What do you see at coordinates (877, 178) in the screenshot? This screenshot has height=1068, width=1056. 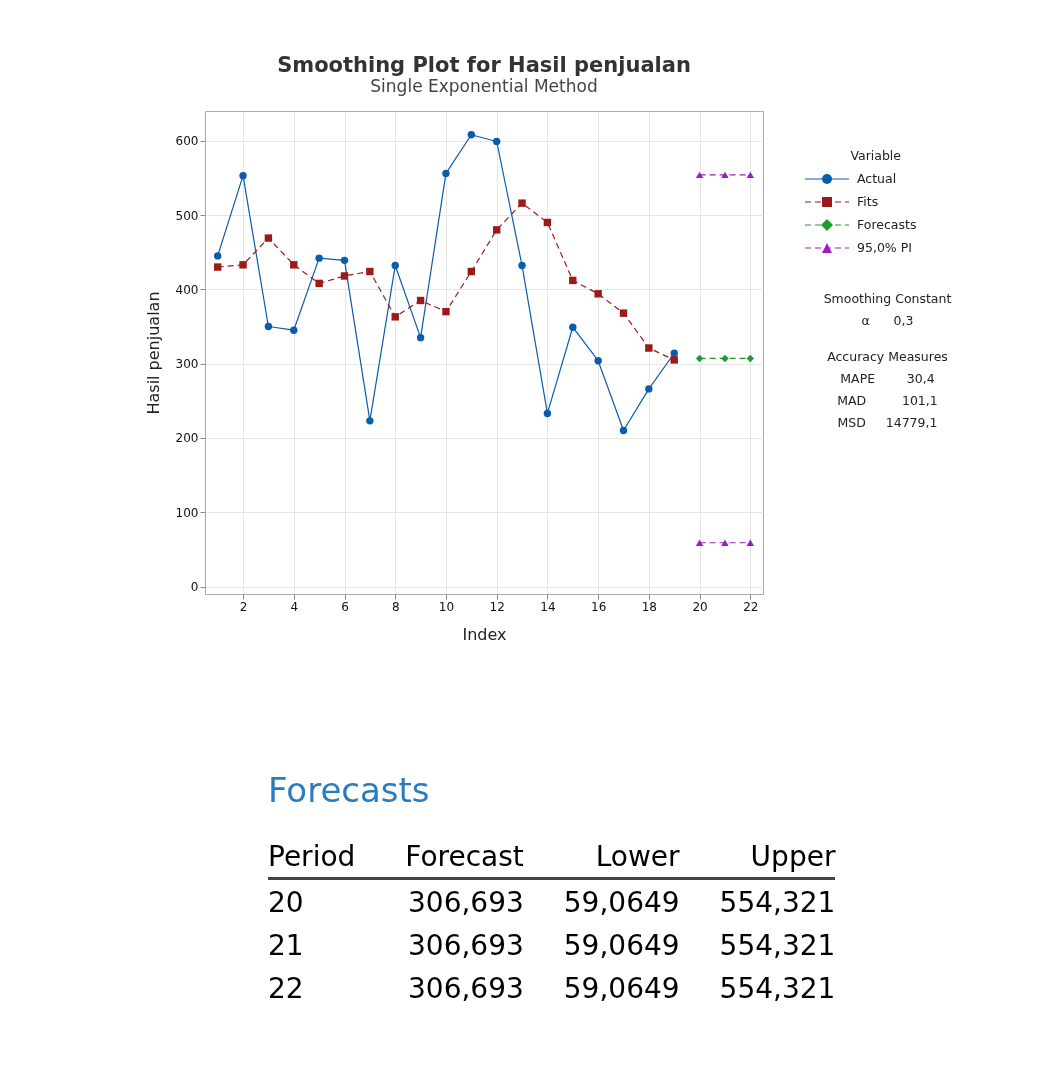 I see `legend-label: Actual` at bounding box center [877, 178].